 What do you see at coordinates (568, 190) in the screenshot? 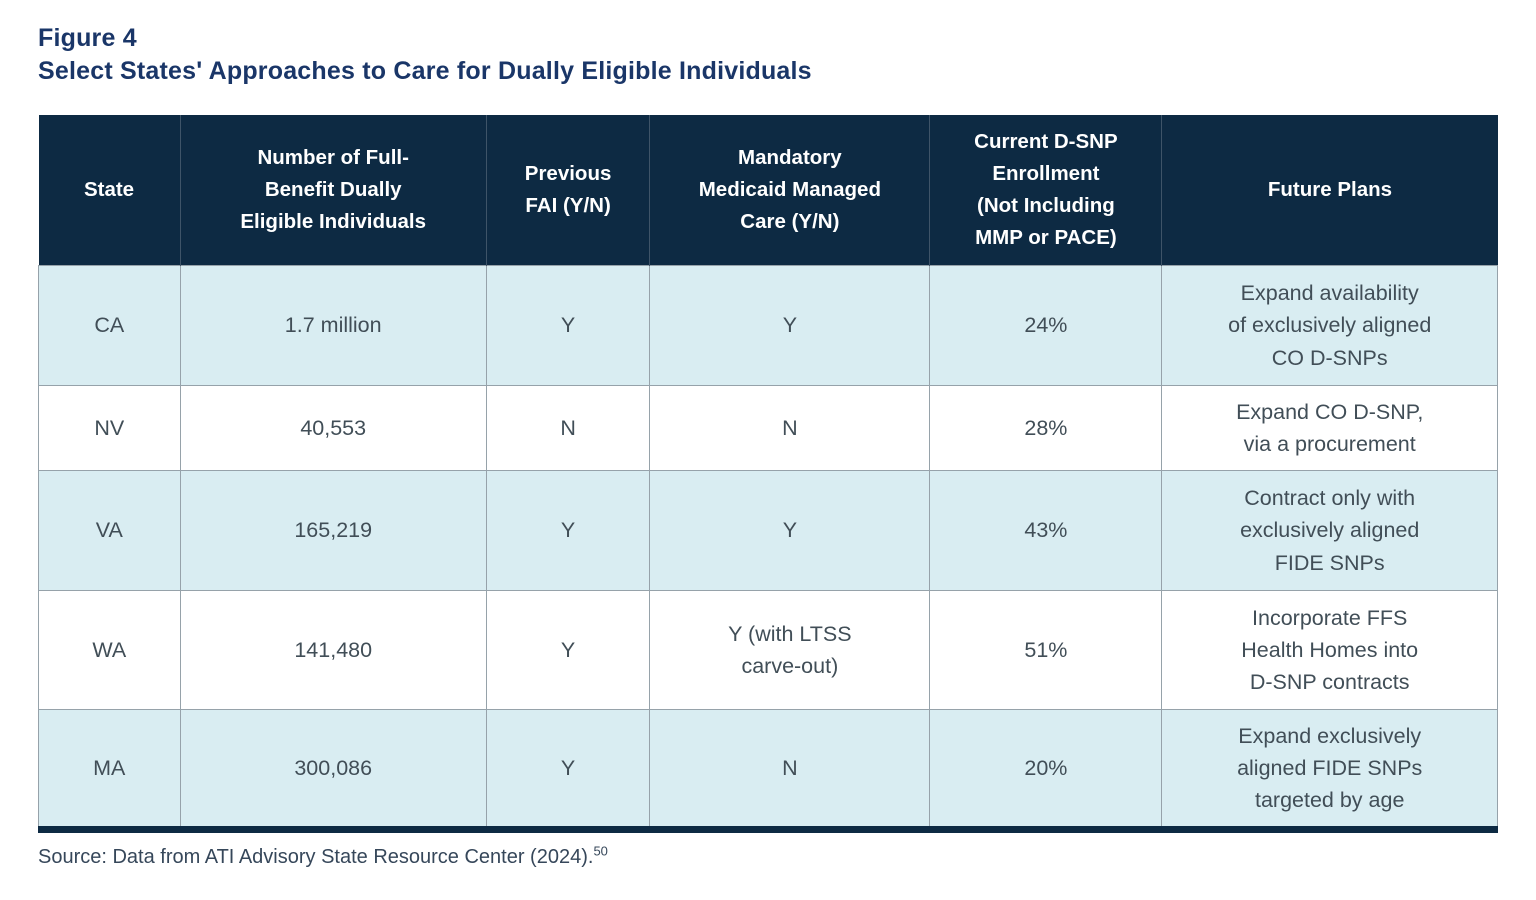
I see `column-header-previous-fai: Previous FAI (Y/N)` at bounding box center [568, 190].